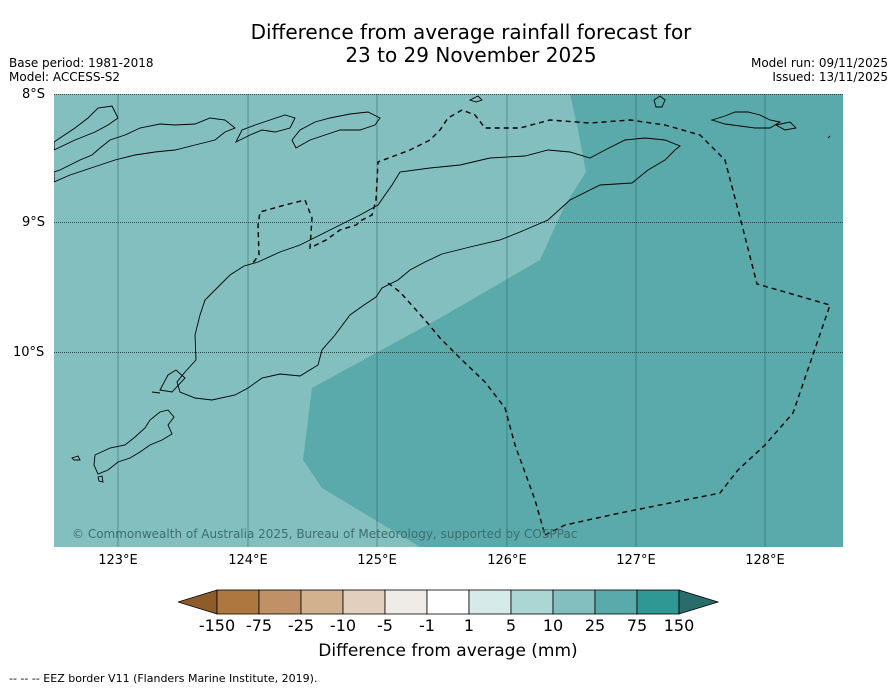 The width and height of the screenshot is (896, 690). Describe the element at coordinates (469, 625) in the screenshot. I see `cbar-label-6: 1` at that location.